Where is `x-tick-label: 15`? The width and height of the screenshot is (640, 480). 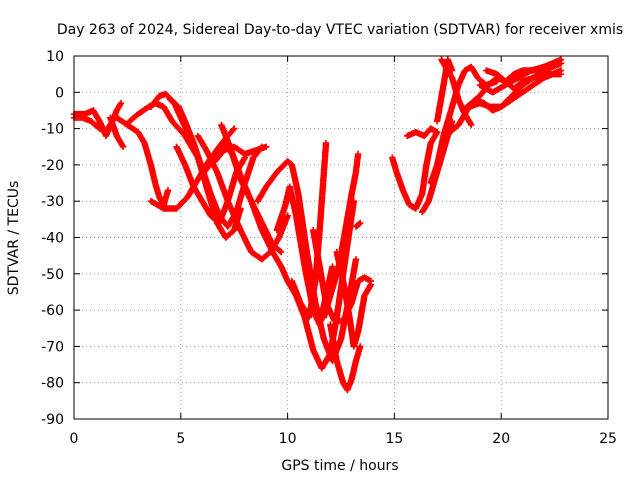
x-tick-label: 15 is located at coordinates (394, 439).